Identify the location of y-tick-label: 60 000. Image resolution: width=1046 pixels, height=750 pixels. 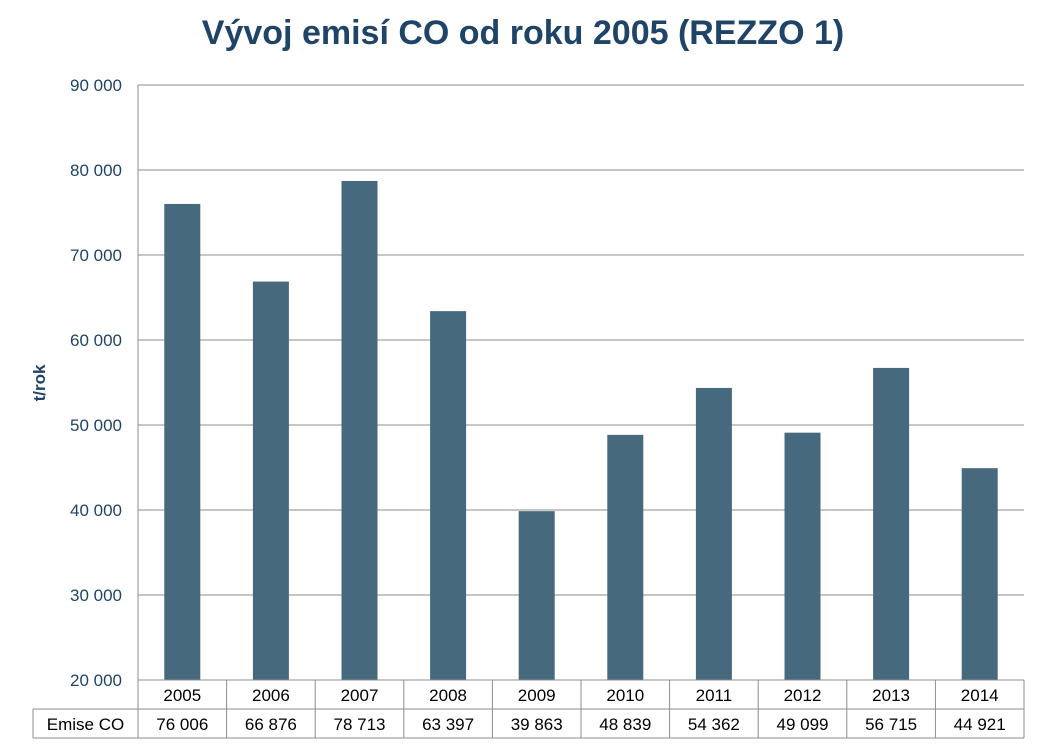
(96, 340).